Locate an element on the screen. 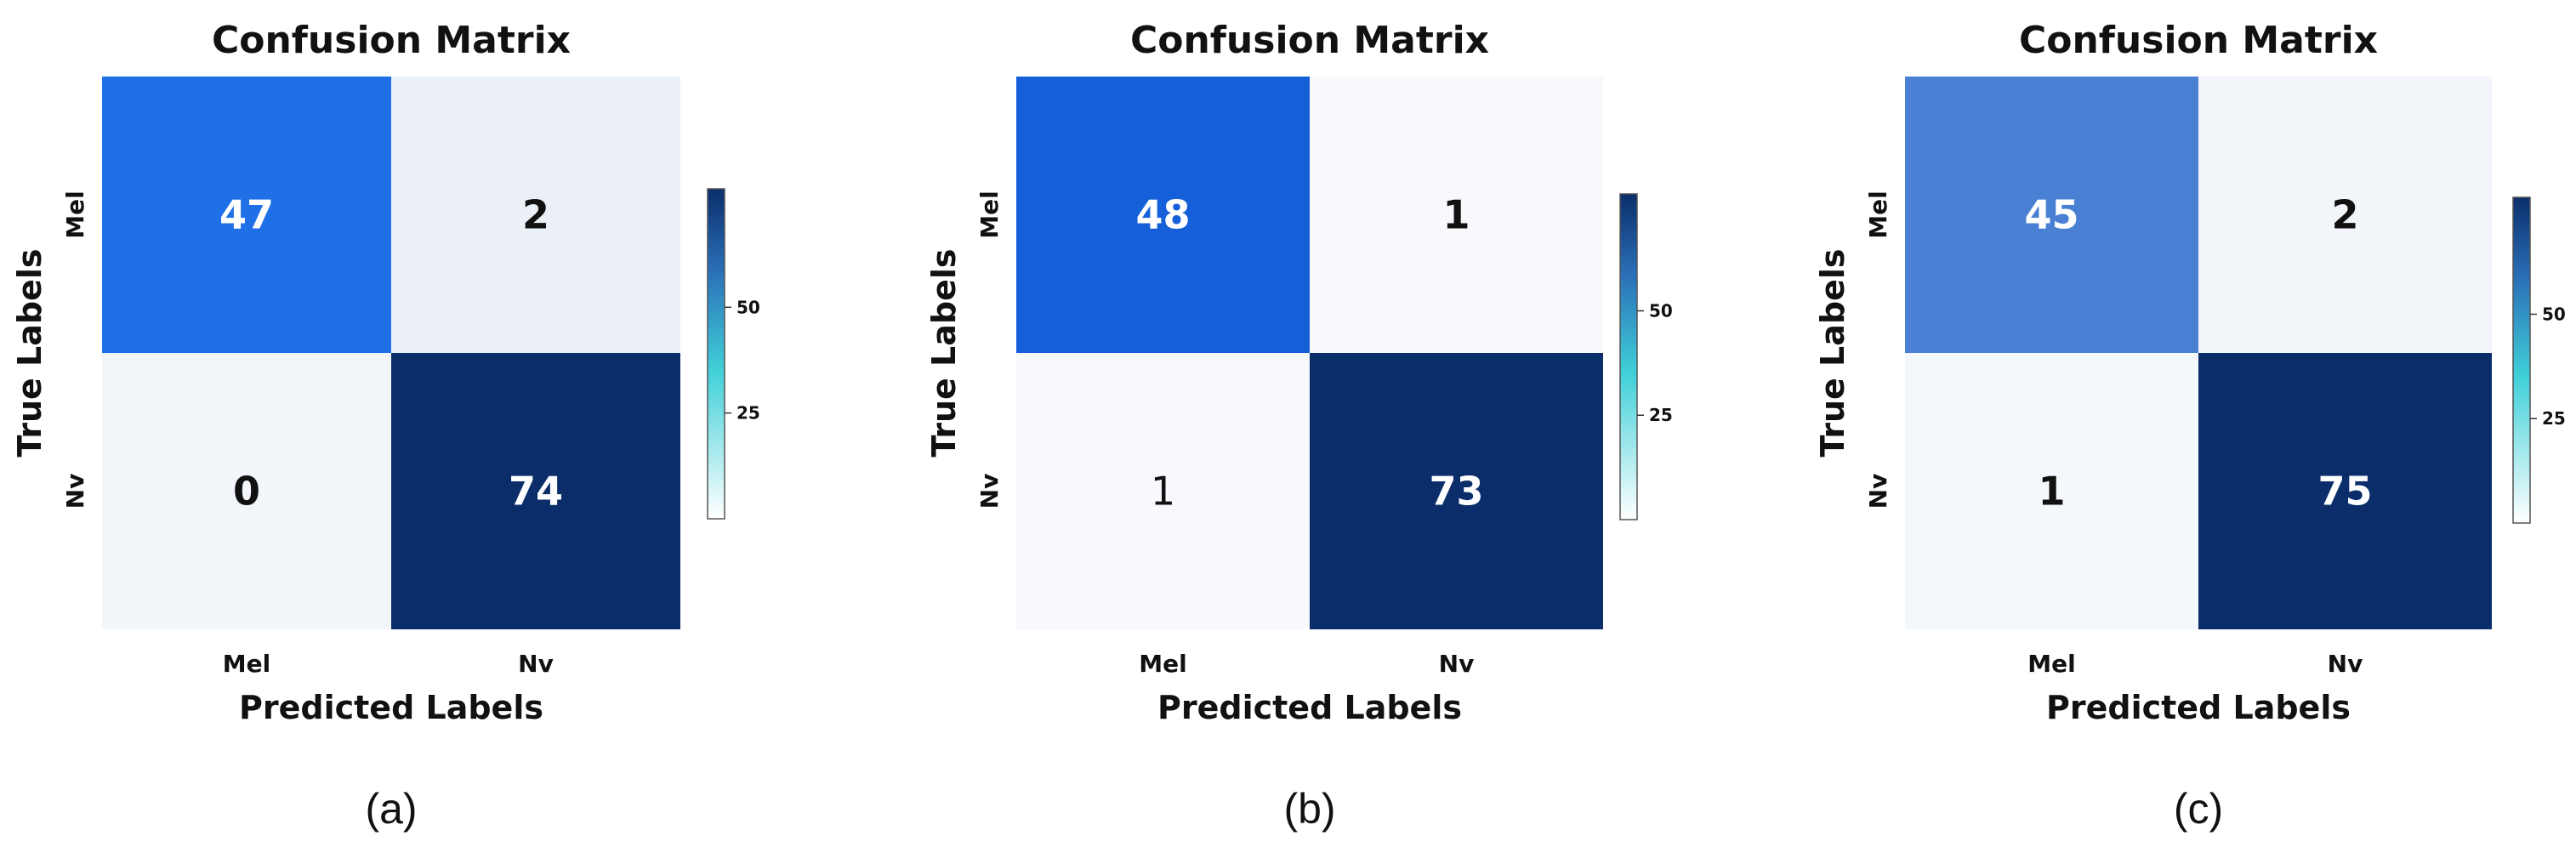  cell-value-label: 73 is located at coordinates (1456, 492).